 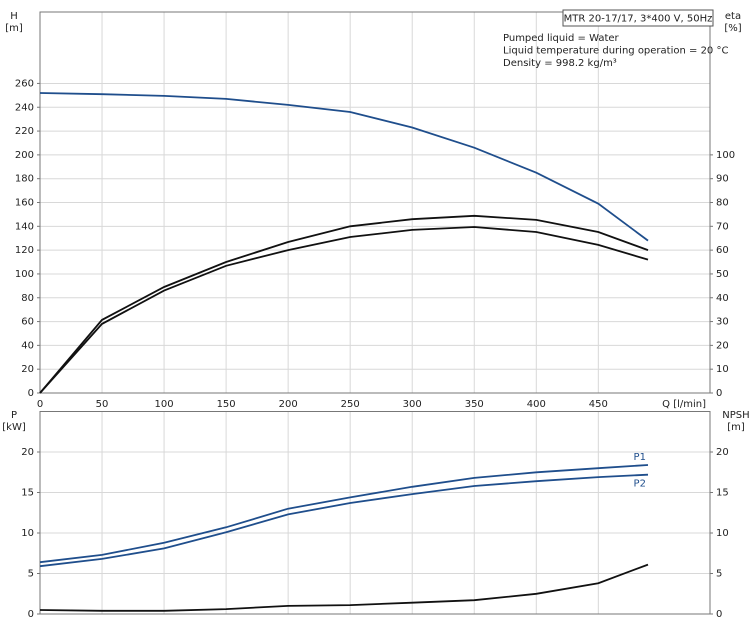 I want to click on y-axis-unit: [m], so click(x=14, y=28).